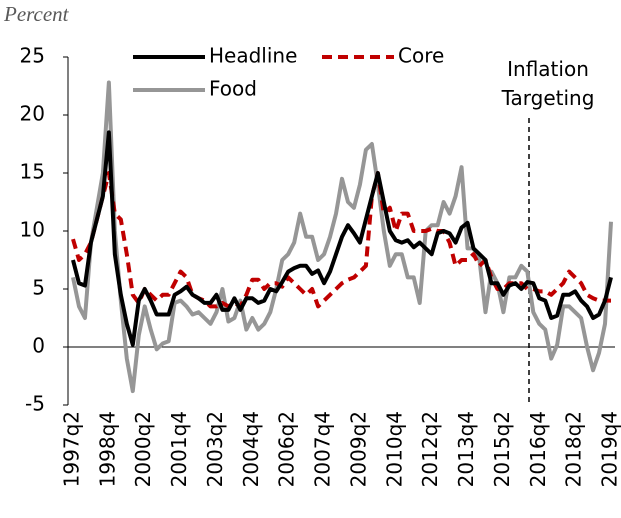 The height and width of the screenshot is (518, 621). What do you see at coordinates (72, 449) in the screenshot?
I see `x-tick-label: 1997q2` at bounding box center [72, 449].